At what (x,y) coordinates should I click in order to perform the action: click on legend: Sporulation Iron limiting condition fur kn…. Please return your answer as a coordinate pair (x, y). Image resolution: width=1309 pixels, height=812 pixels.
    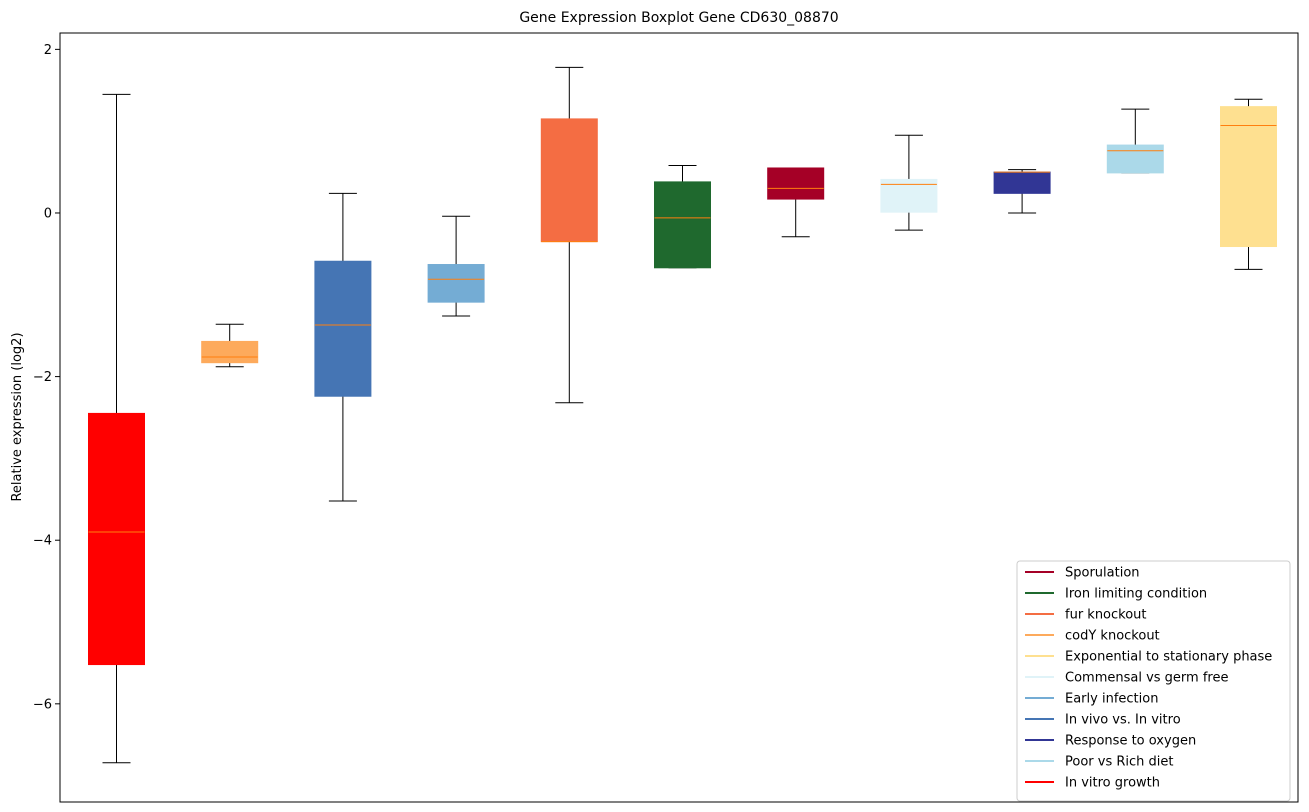
    Looking at the image, I should click on (1153, 681).